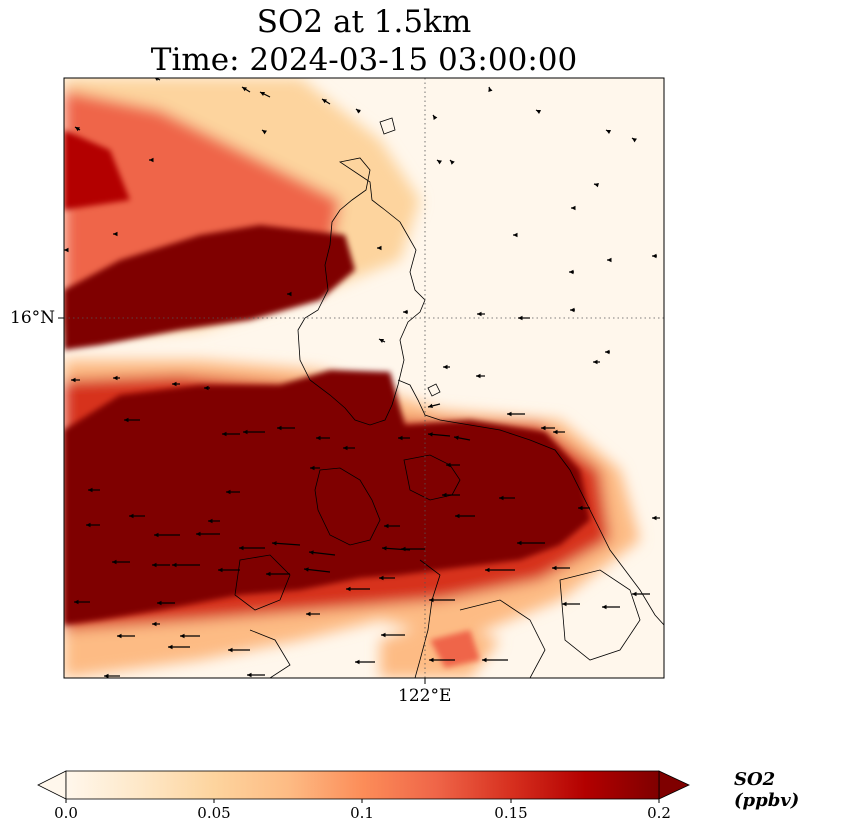 This screenshot has width=841, height=836. Describe the element at coordinates (427, 618) in the screenshot. I see `mindoro-coast` at that location.